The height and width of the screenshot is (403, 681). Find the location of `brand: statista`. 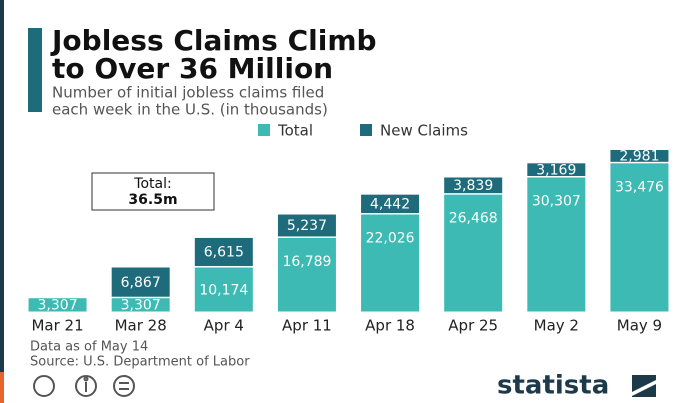

brand: statista is located at coordinates (553, 386).